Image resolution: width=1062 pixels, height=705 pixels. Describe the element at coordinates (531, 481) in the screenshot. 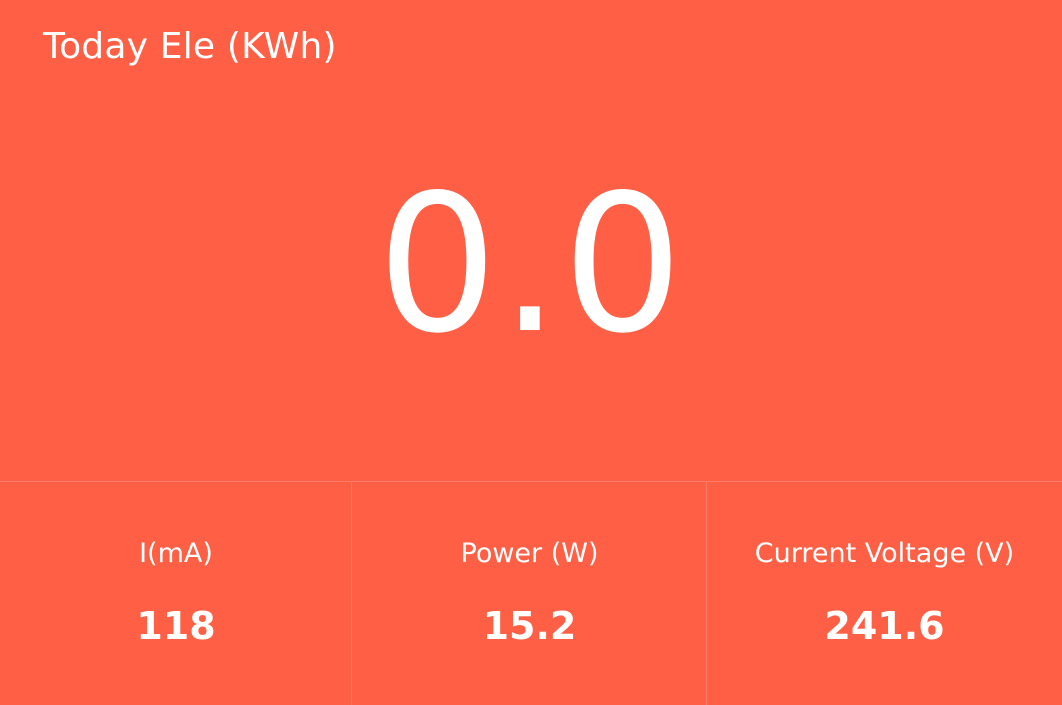

I see `section-divider` at that location.